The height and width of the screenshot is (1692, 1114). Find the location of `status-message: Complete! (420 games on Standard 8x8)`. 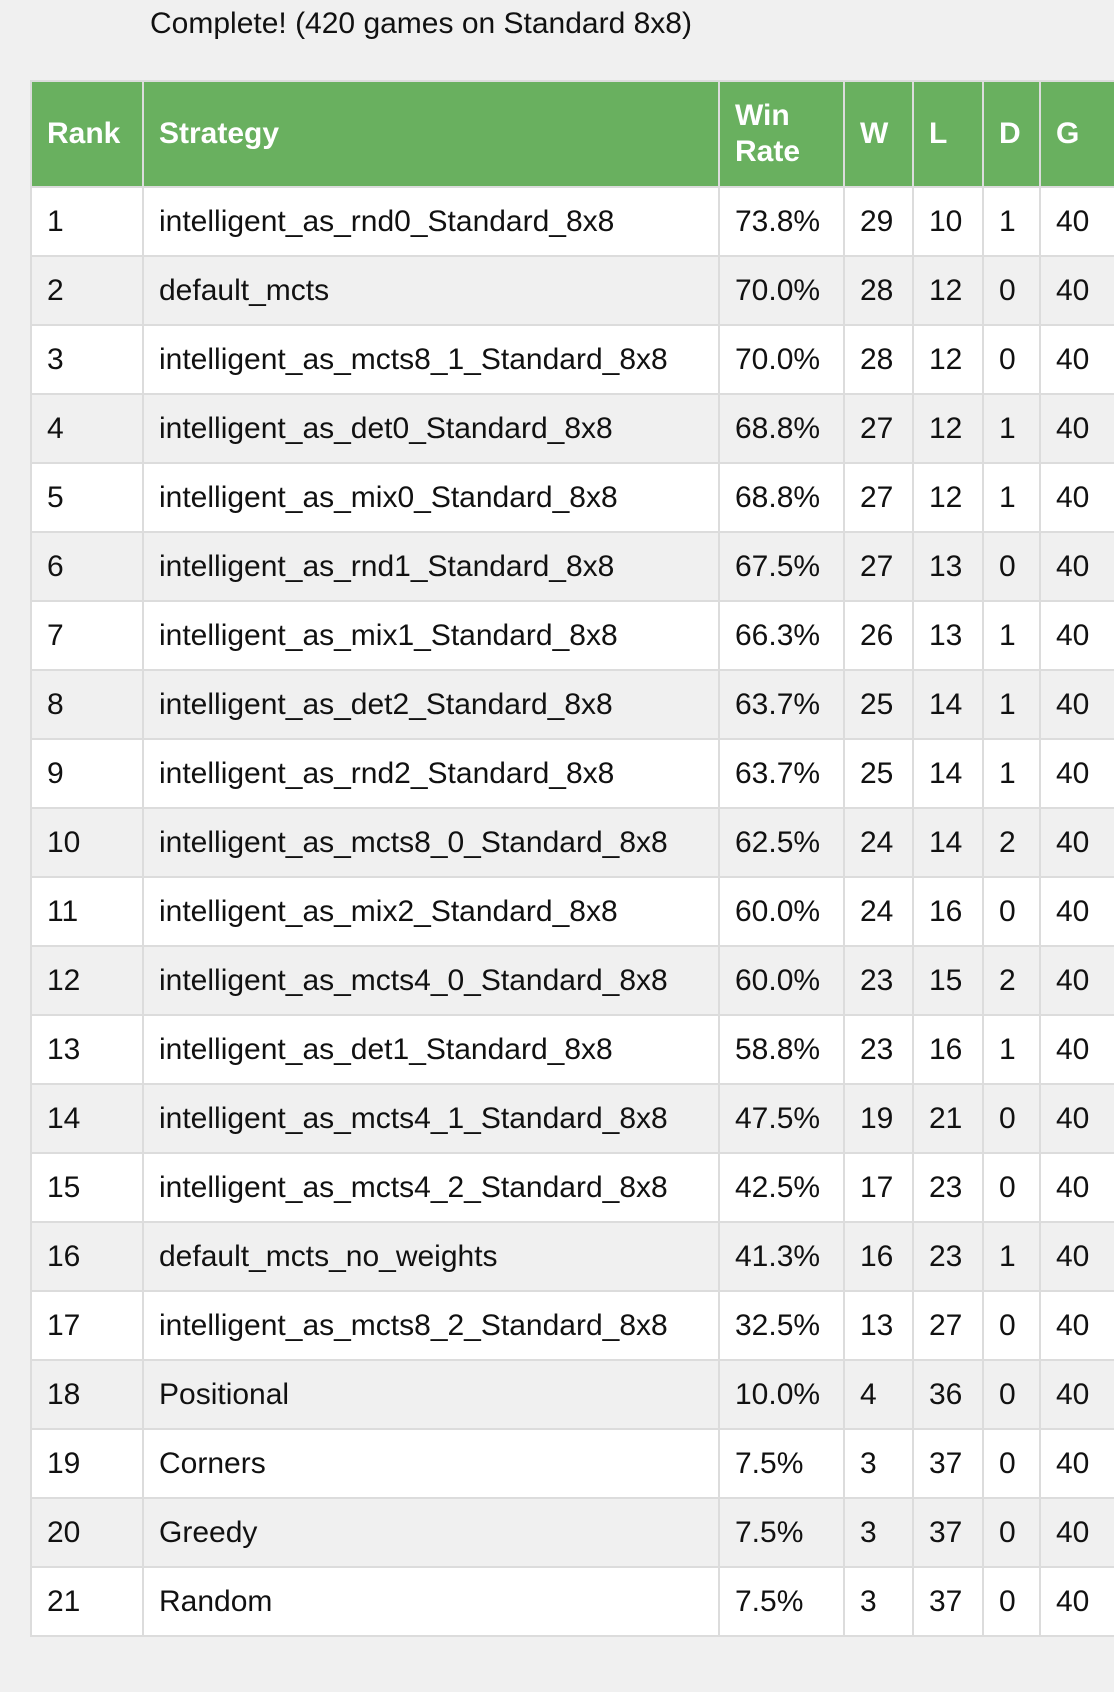

status-message: Complete! (420 games on Standard 8x8) is located at coordinates (421, 23).